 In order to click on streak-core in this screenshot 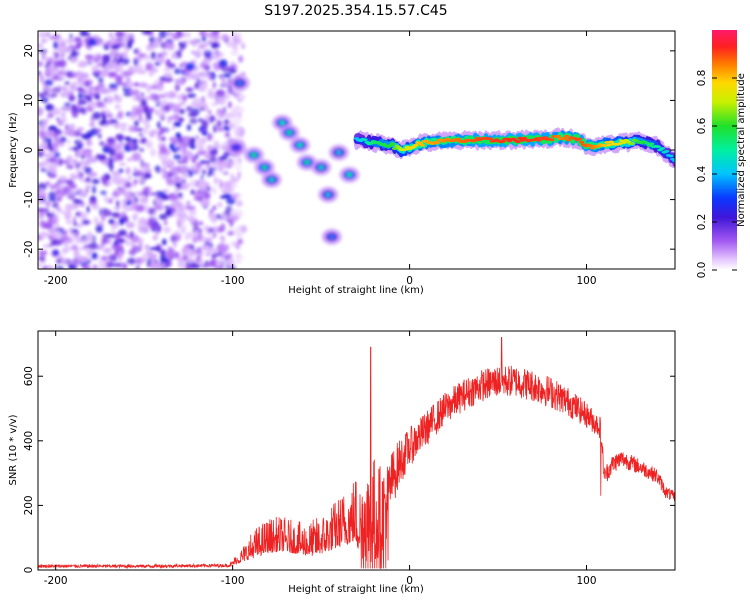, I will do `click(282, 122)`.